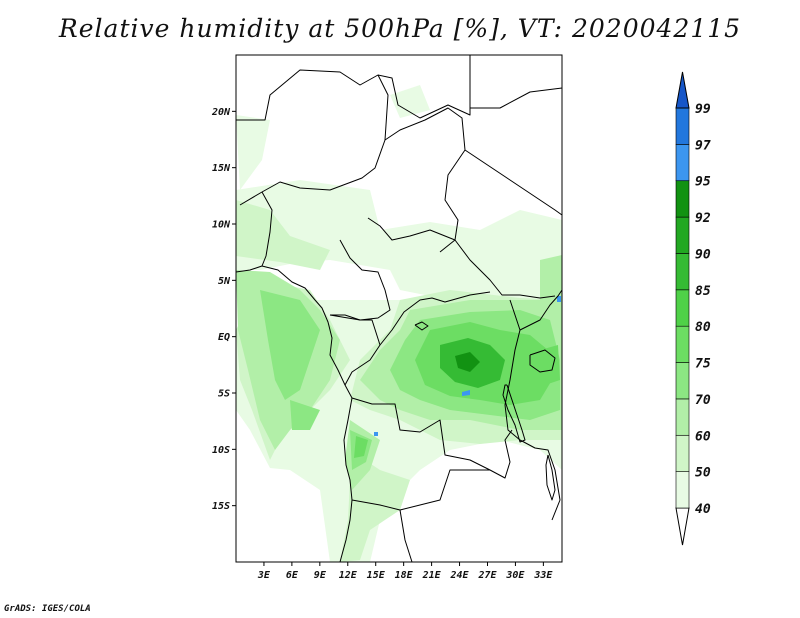 This screenshot has width=800, height=618. What do you see at coordinates (320, 575) in the screenshot?
I see `lon-tick-label: 9E` at bounding box center [320, 575].